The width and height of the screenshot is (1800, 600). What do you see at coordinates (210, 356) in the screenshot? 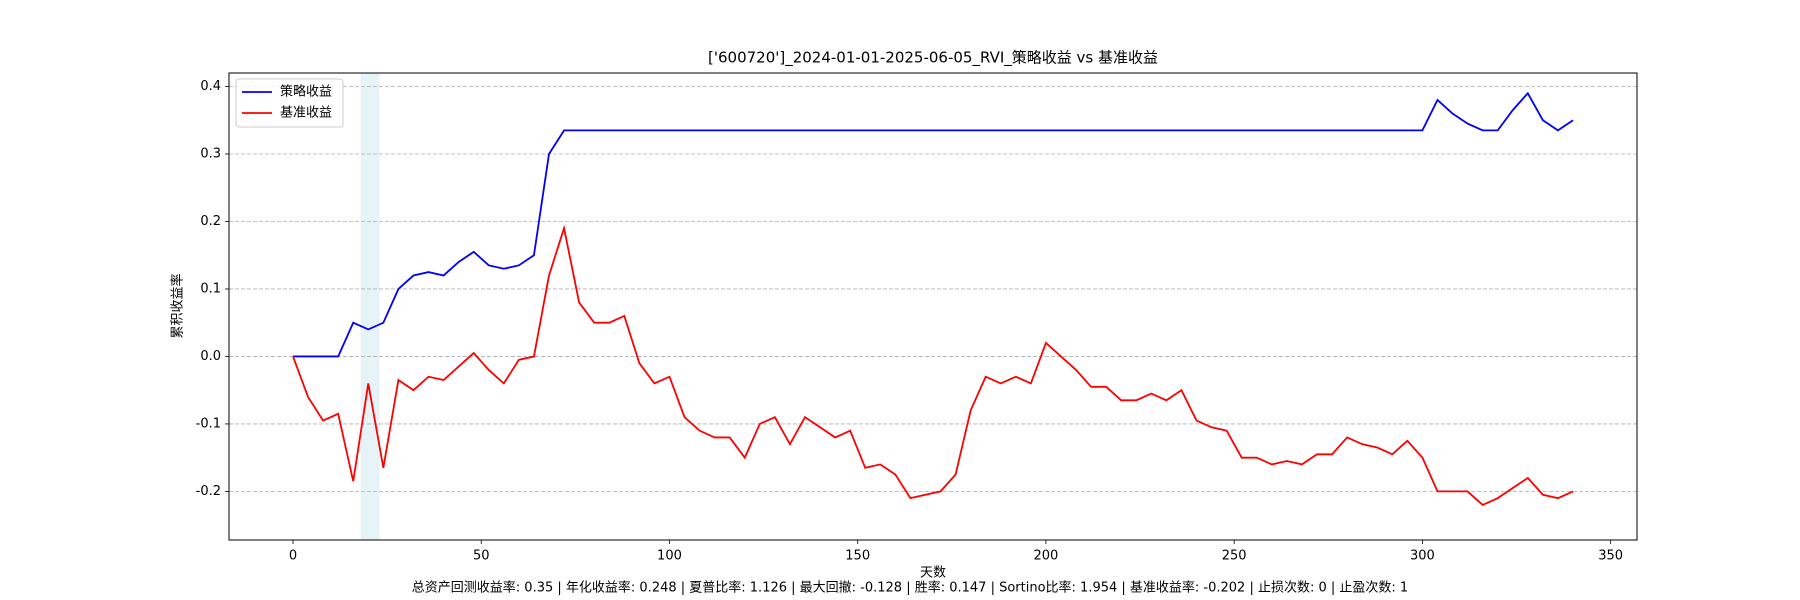
I see `y-tick-label: 0.0` at bounding box center [210, 356].